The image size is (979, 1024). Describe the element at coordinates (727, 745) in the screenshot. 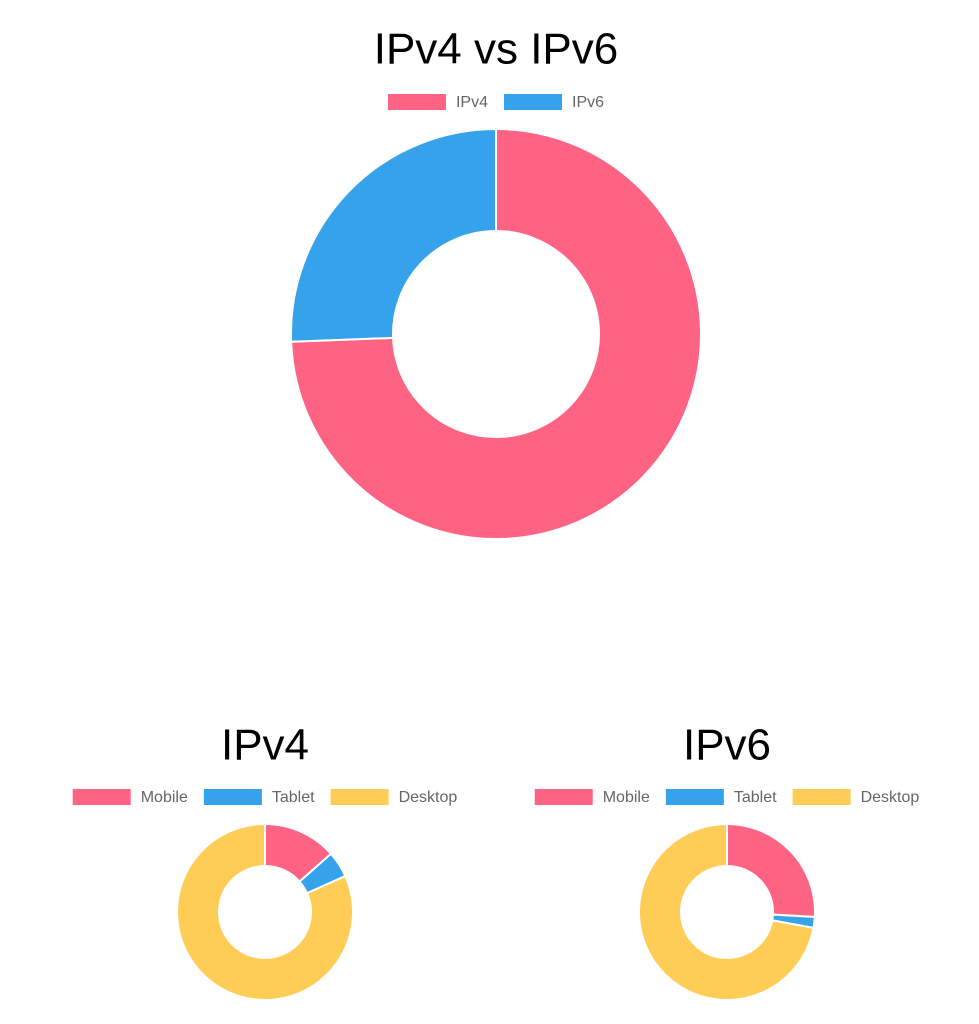

I see `chart-title: IPv6` at that location.